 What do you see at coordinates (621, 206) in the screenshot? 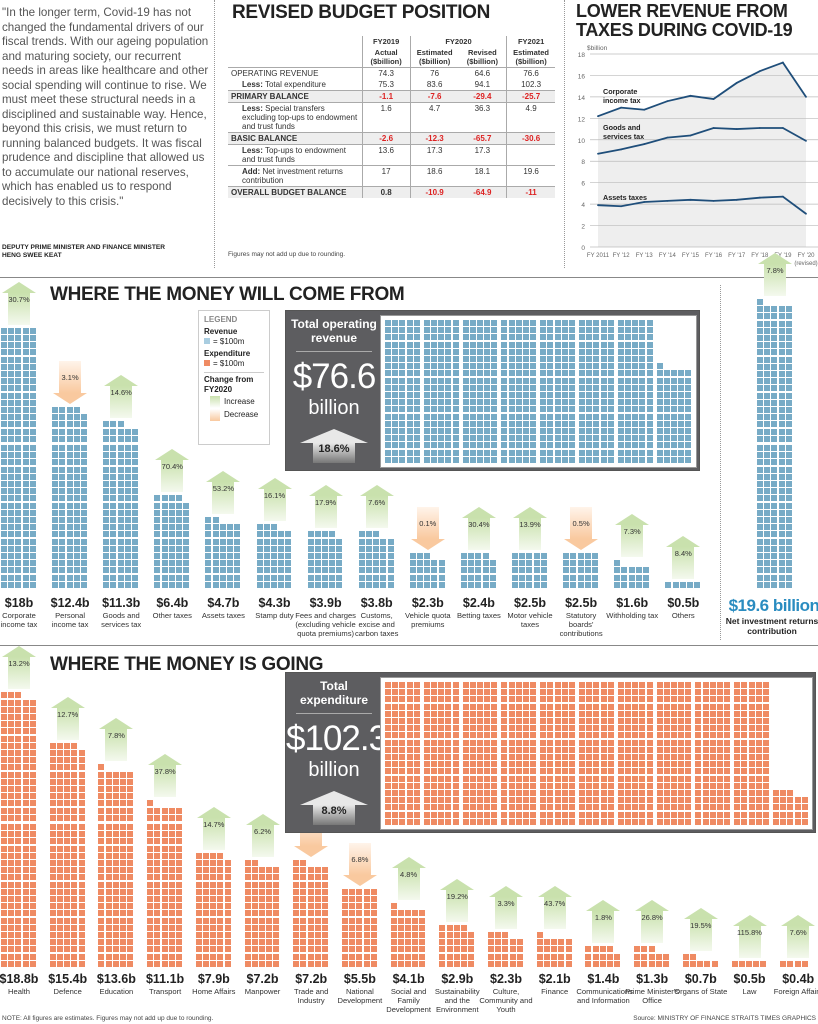
I see `data-point` at bounding box center [621, 206].